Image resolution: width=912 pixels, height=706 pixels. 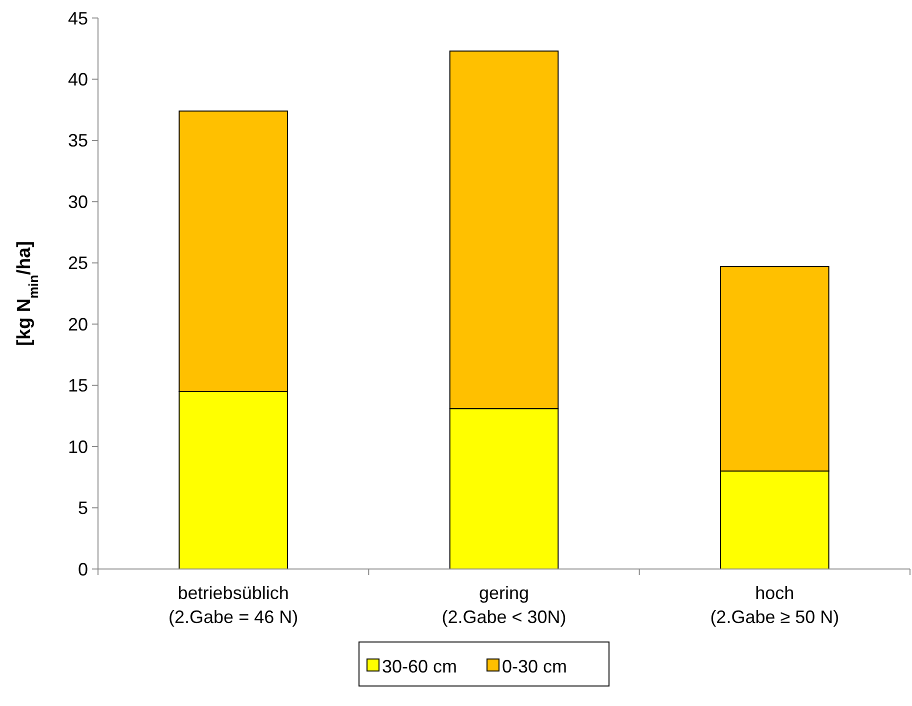 What do you see at coordinates (535, 666) in the screenshot?
I see `legend-label: 0-30 cm` at bounding box center [535, 666].